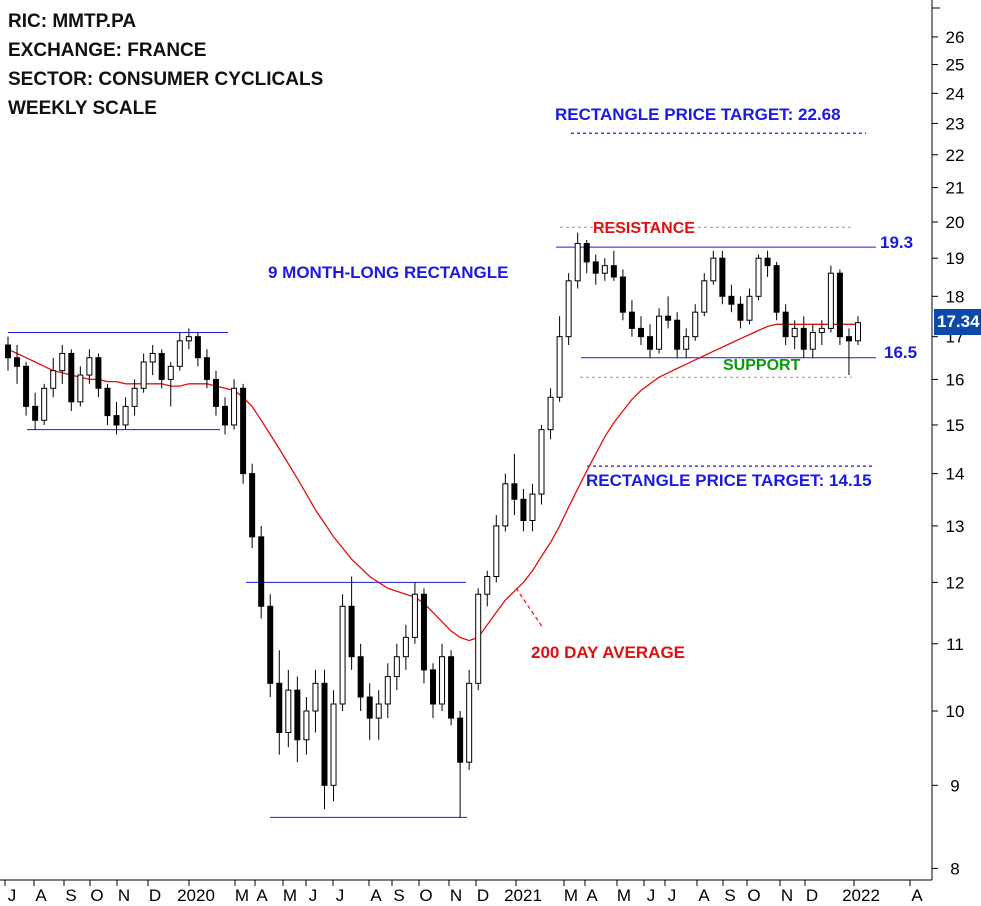  What do you see at coordinates (107, 50) in the screenshot?
I see `exchange-label: EXCHANGE: FRANCE` at bounding box center [107, 50].